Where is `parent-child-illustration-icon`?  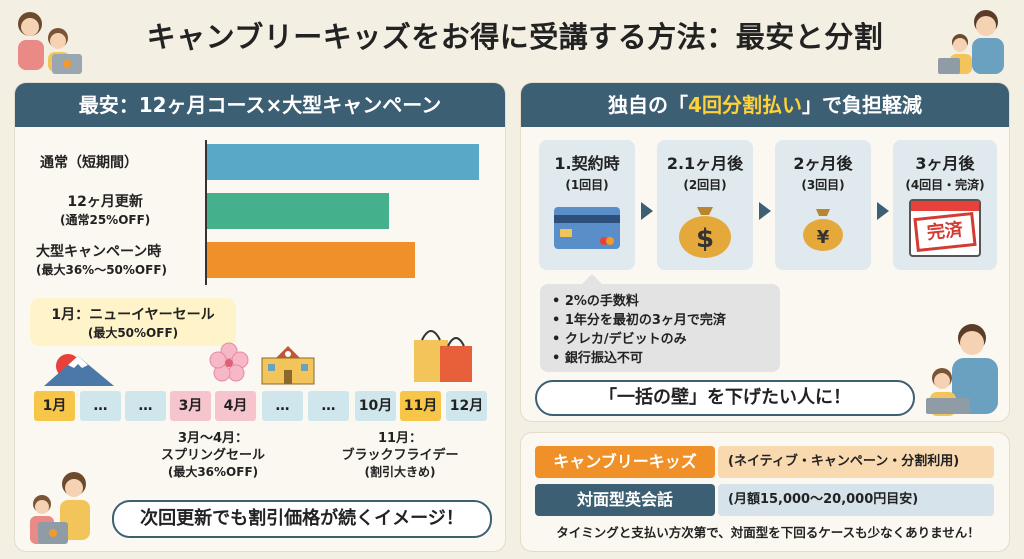 parent-child-illustration-icon is located at coordinates (50, 43).